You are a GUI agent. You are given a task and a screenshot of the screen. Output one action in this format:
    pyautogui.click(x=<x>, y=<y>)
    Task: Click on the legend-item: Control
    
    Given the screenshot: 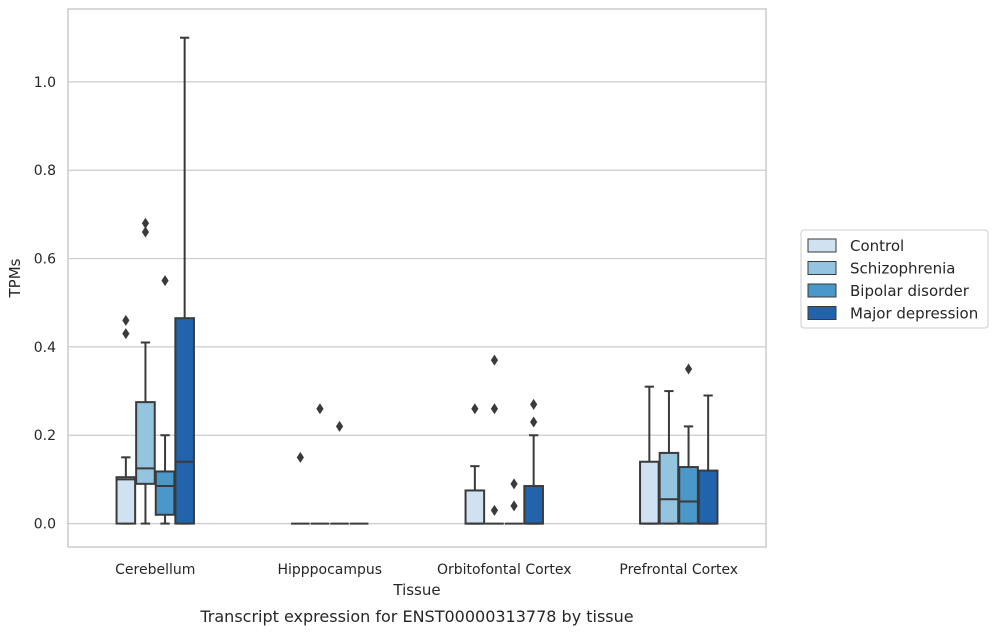 What is the action you would take?
    pyautogui.click(x=855, y=246)
    